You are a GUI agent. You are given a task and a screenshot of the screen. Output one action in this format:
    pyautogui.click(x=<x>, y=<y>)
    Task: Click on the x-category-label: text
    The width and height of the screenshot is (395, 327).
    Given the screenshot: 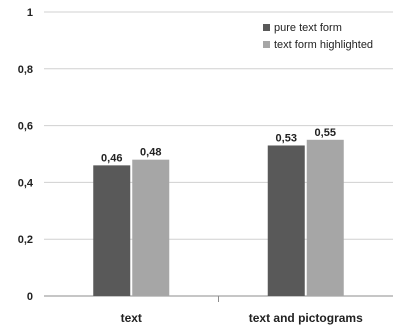 What is the action you would take?
    pyautogui.click(x=131, y=318)
    